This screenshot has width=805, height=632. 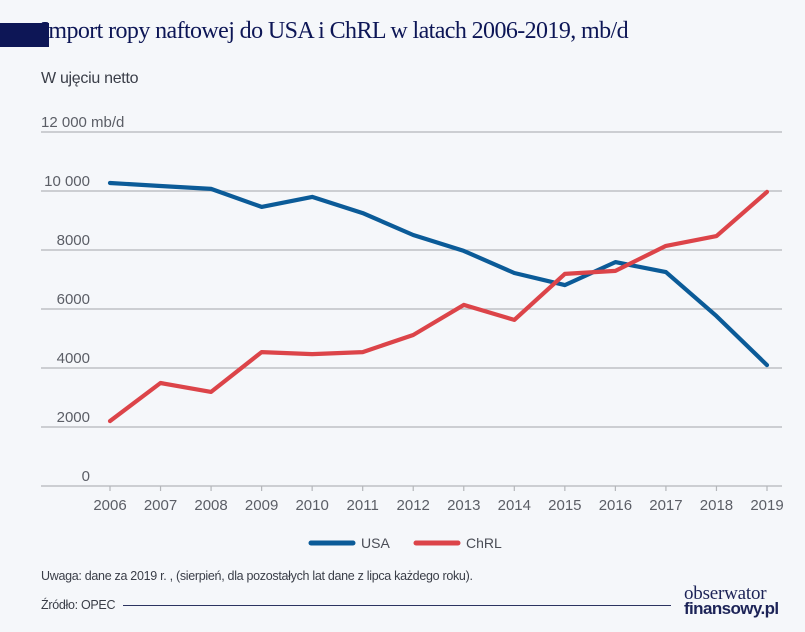 I want to click on x-tick-label: 2010, so click(x=311, y=505).